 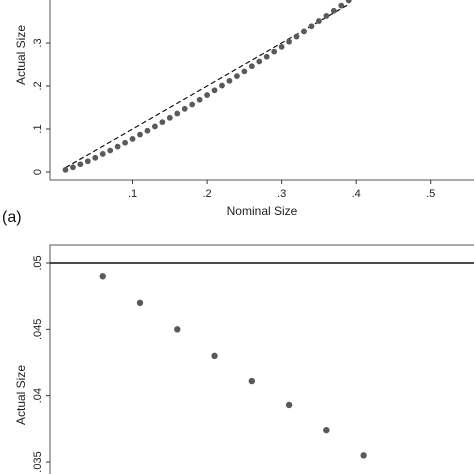 I want to click on panel-a-y-tick-label: .3, so click(x=38, y=42).